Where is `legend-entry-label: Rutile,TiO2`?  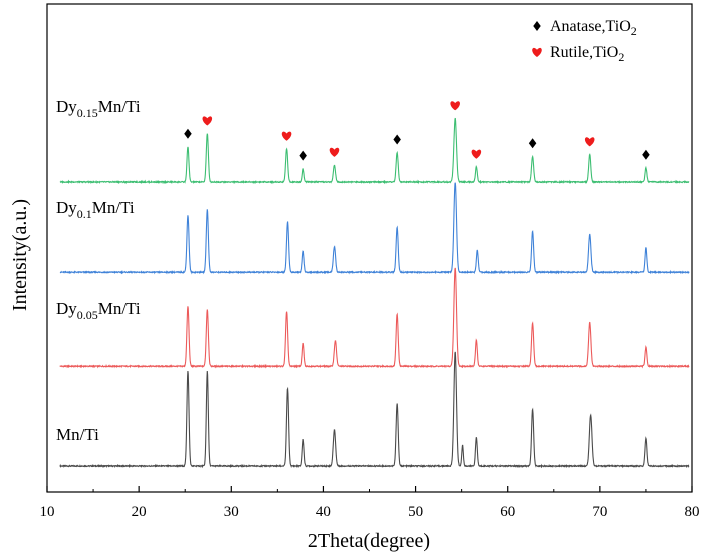 legend-entry-label: Rutile,TiO2 is located at coordinates (587, 54).